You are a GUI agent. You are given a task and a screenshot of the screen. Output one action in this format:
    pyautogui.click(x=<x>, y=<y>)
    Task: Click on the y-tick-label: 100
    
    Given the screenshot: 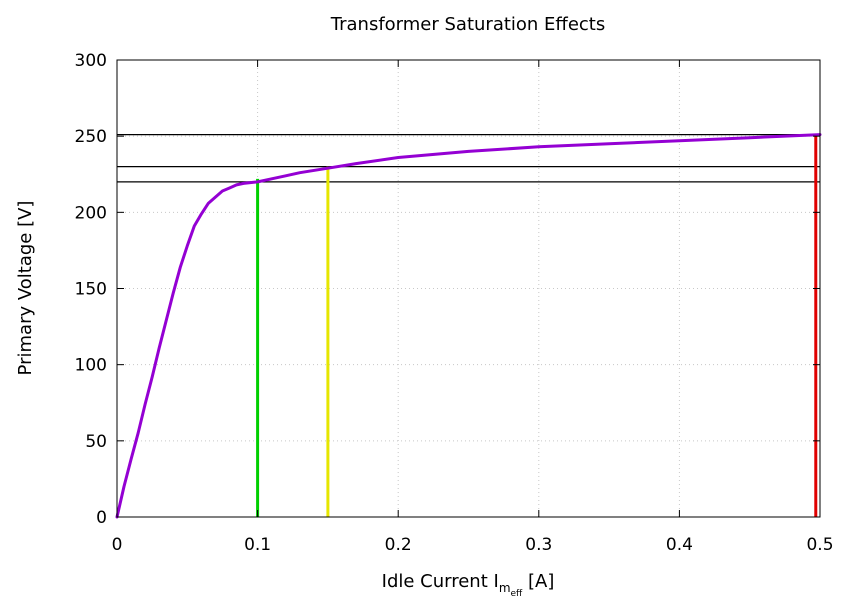 What is the action you would take?
    pyautogui.click(x=91, y=366)
    